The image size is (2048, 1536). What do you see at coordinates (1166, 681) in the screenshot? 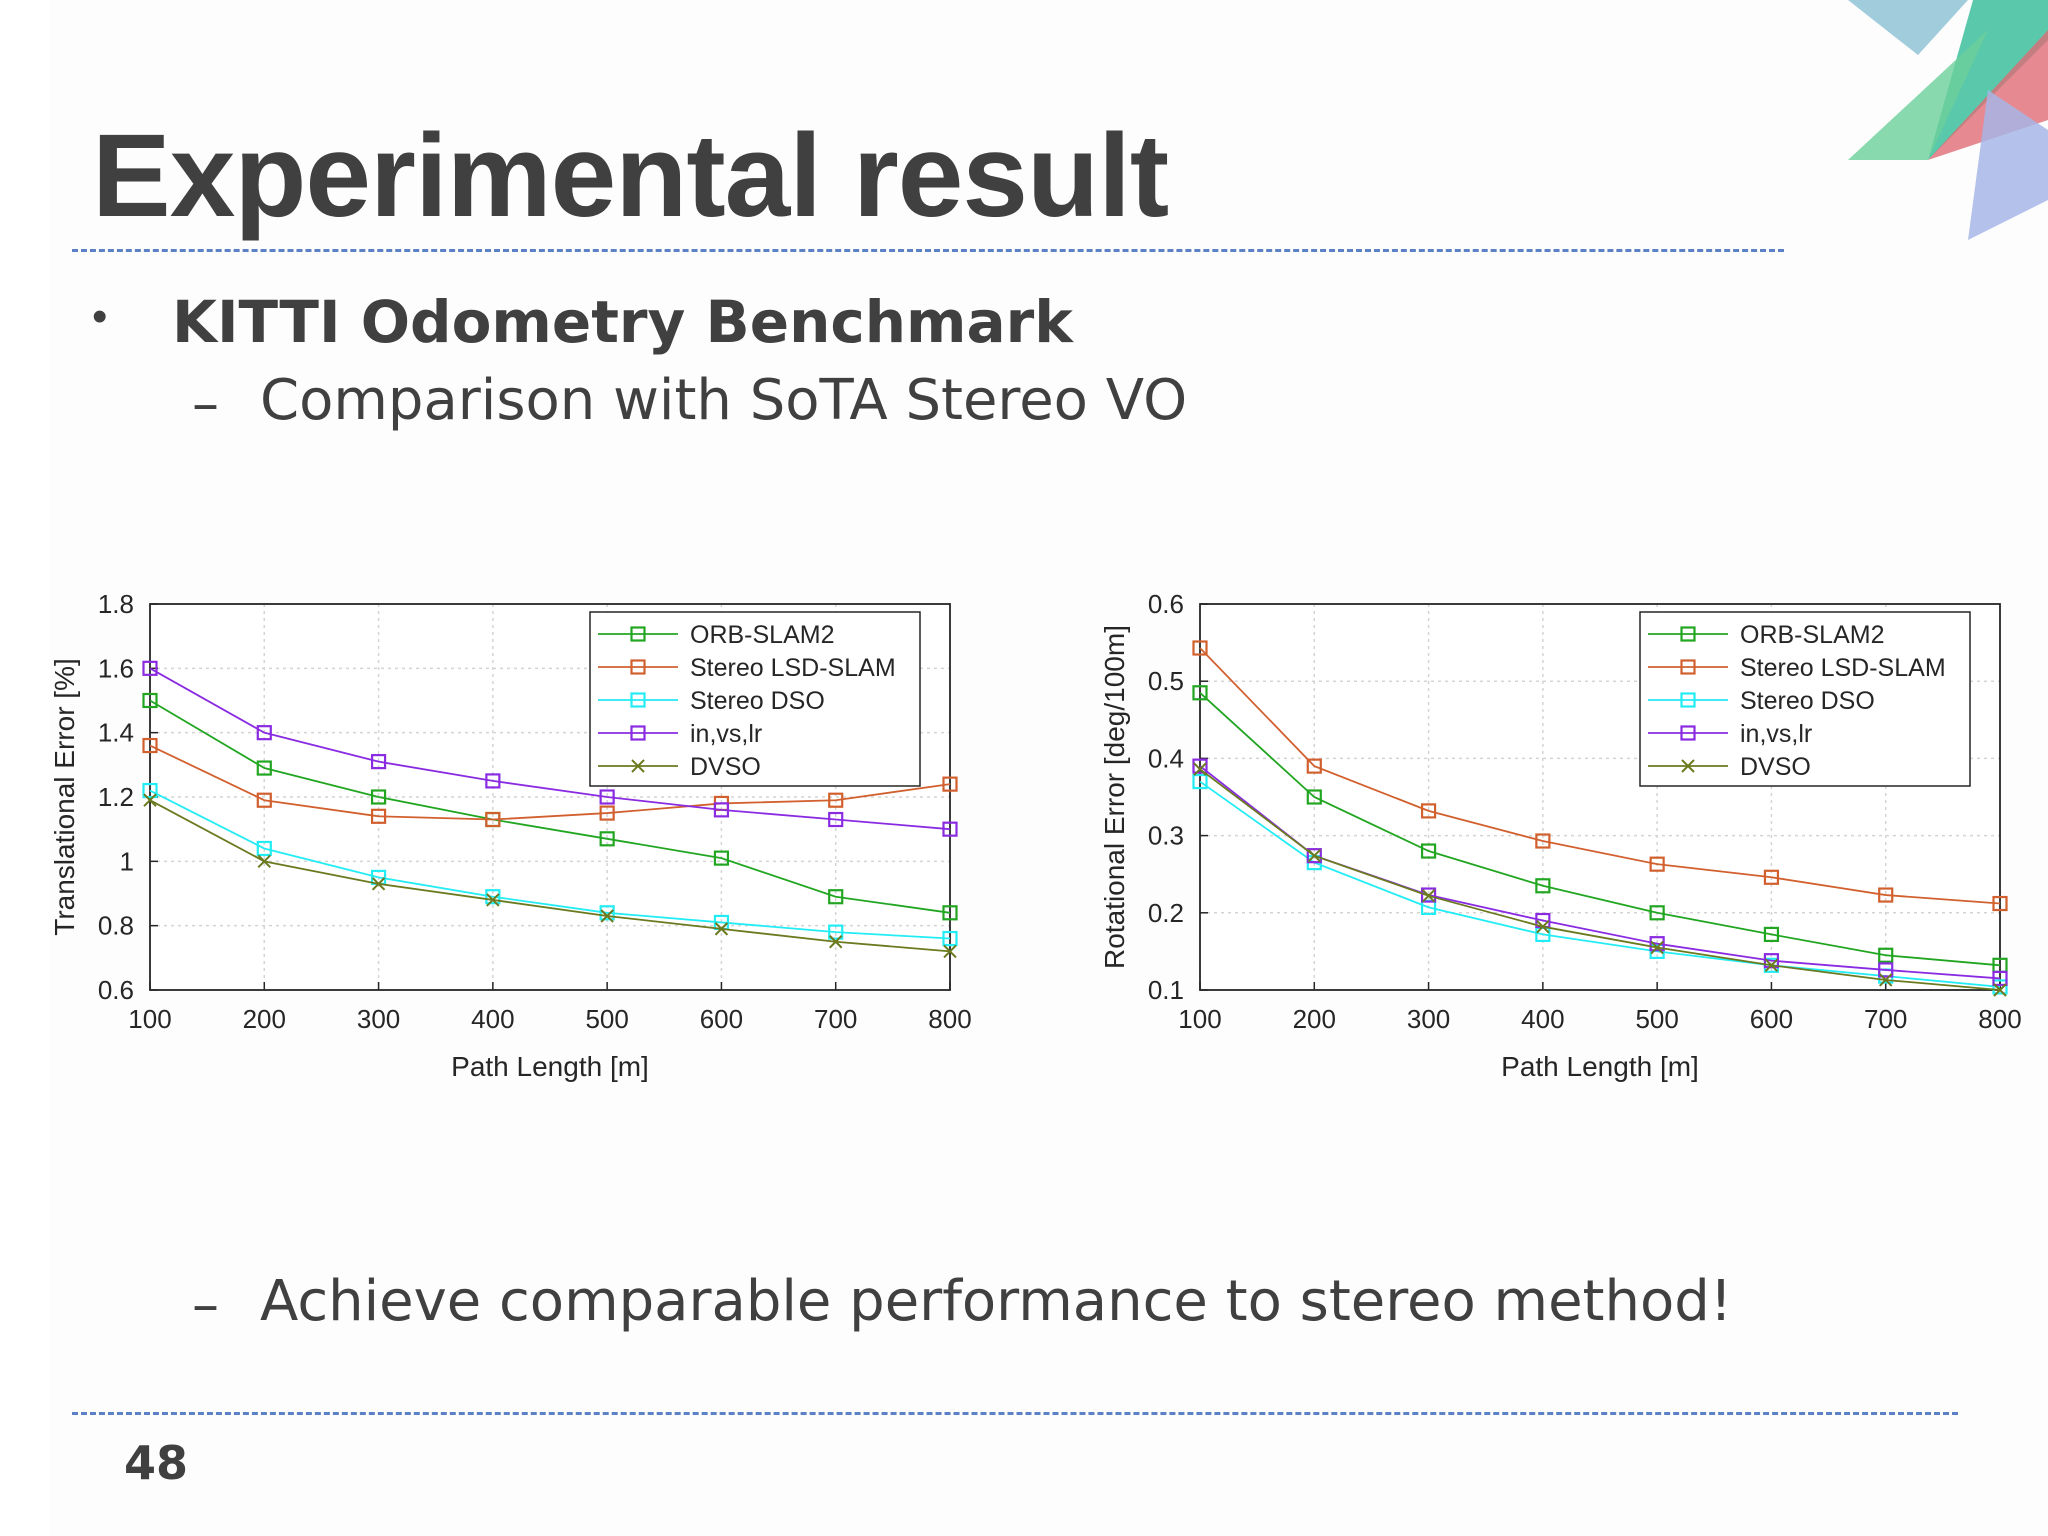
I see `y-tick-label: 0.5` at bounding box center [1166, 681].